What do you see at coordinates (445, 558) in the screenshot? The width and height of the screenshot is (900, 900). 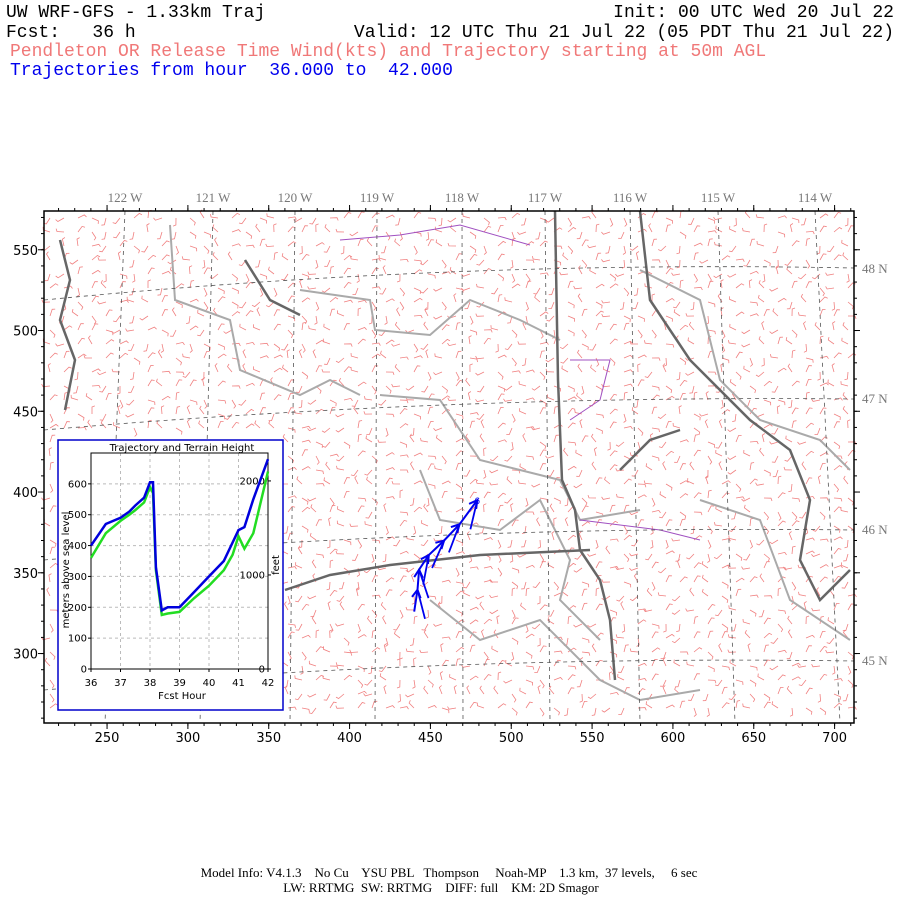 I see `trajectory: 6` at bounding box center [445, 558].